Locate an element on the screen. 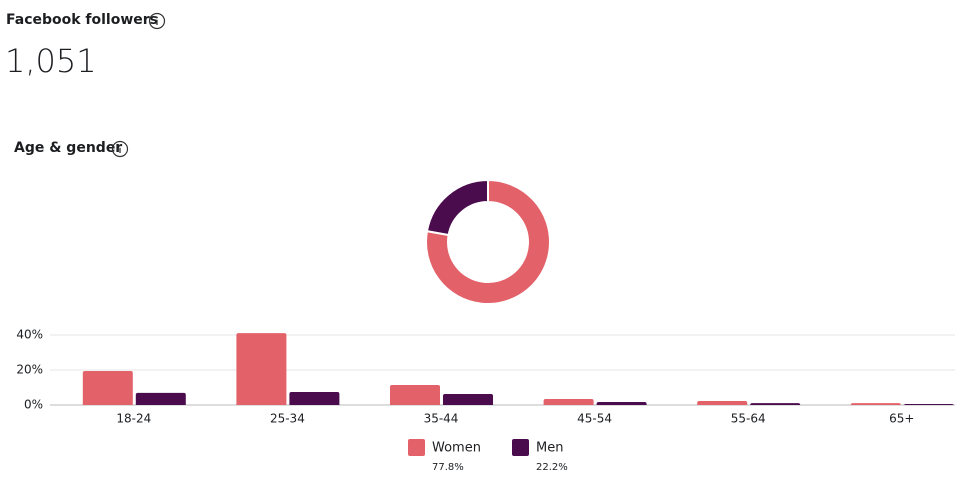  x-tick-label: 55-64 is located at coordinates (748, 419).